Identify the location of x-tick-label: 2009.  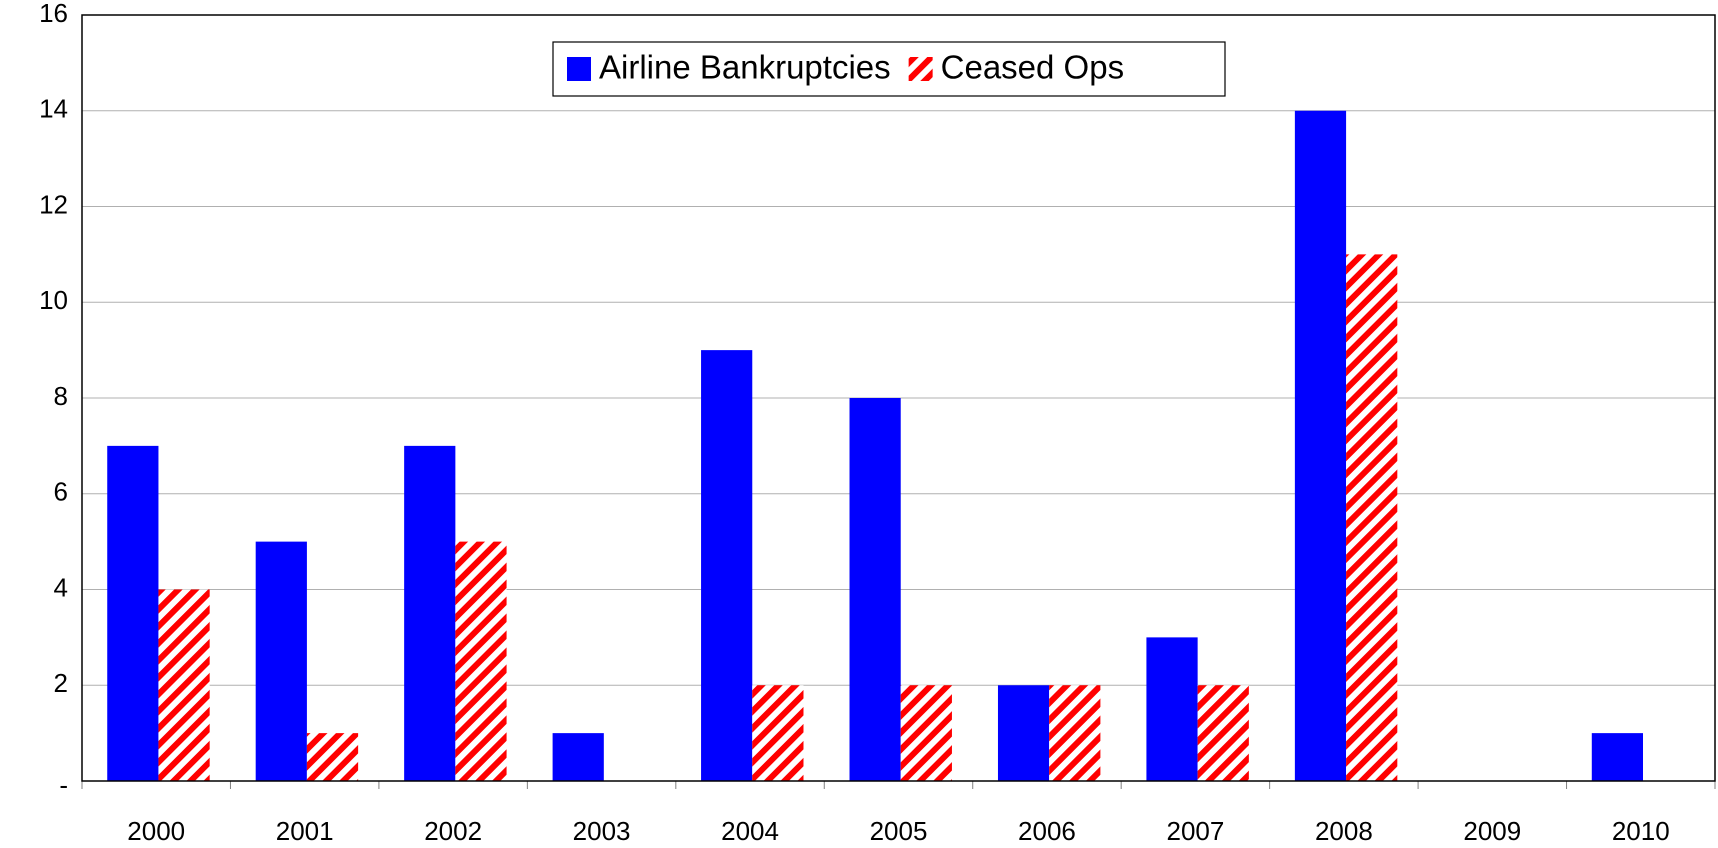
(1492, 831).